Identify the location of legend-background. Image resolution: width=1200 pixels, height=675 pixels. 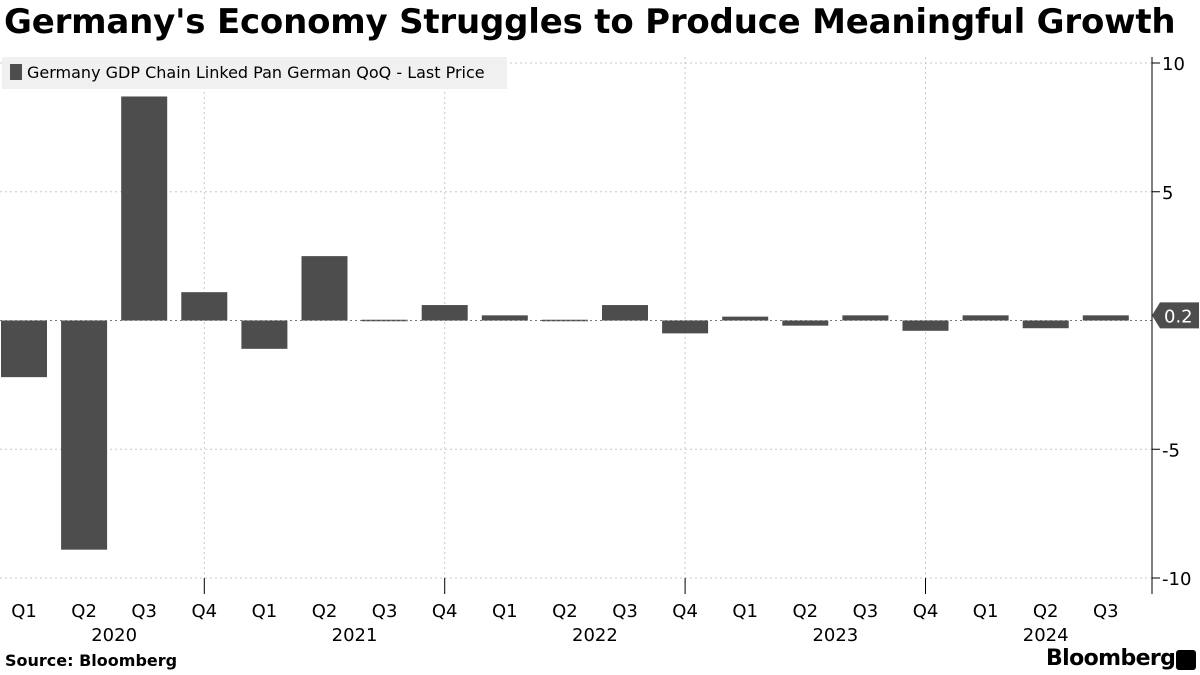
(254, 73).